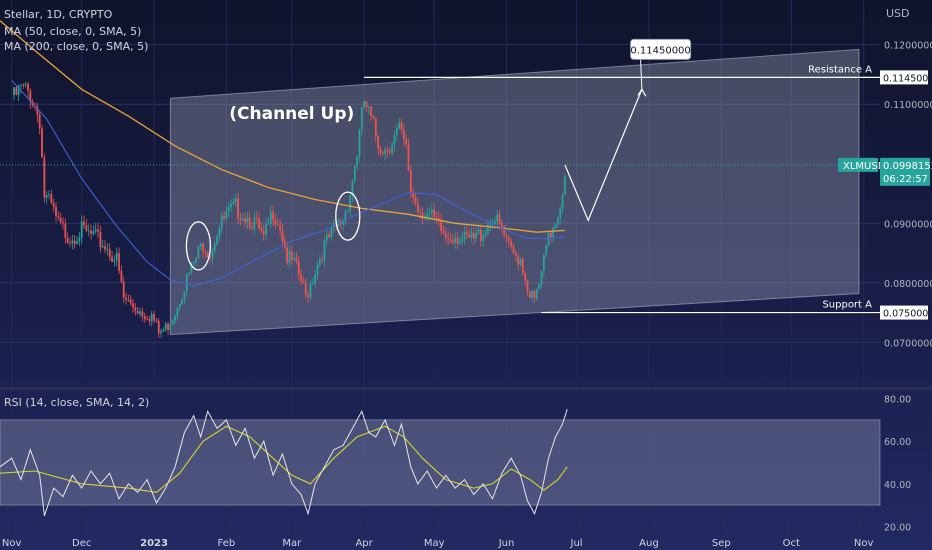 This screenshot has height=550, width=932. What do you see at coordinates (905, 171) in the screenshot?
I see `price-badge` at bounding box center [905, 171].